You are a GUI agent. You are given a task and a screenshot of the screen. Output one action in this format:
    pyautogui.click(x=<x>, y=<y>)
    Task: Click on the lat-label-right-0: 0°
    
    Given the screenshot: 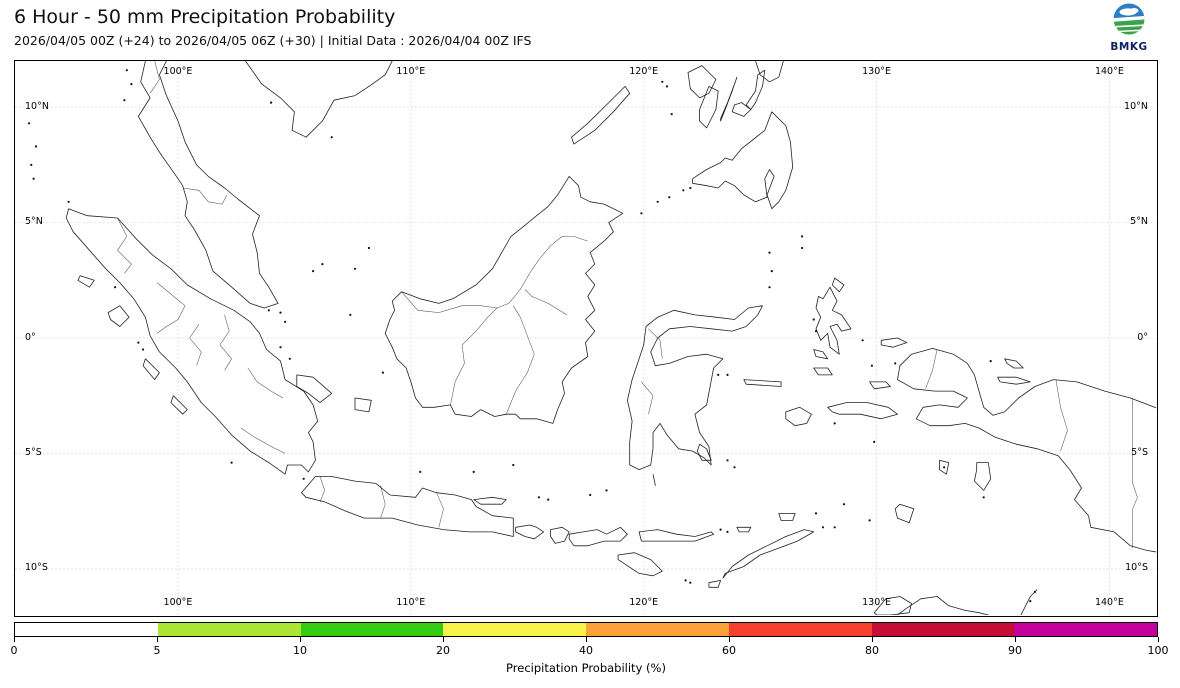 What is the action you would take?
    pyautogui.click(x=1142, y=337)
    